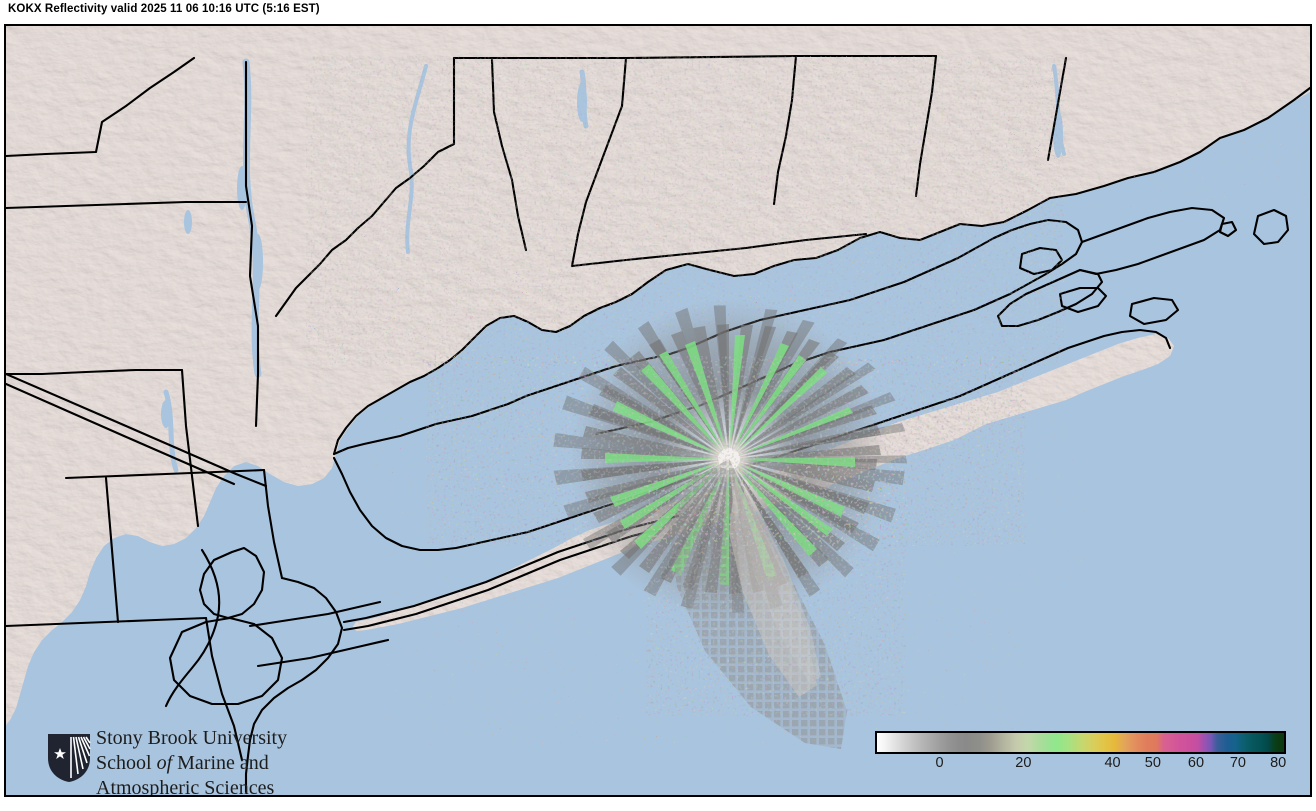 This screenshot has height=811, width=1316. I want to click on colorbar-tick-labels: 0 20 40 50 60 70 80, so click(1080, 766).